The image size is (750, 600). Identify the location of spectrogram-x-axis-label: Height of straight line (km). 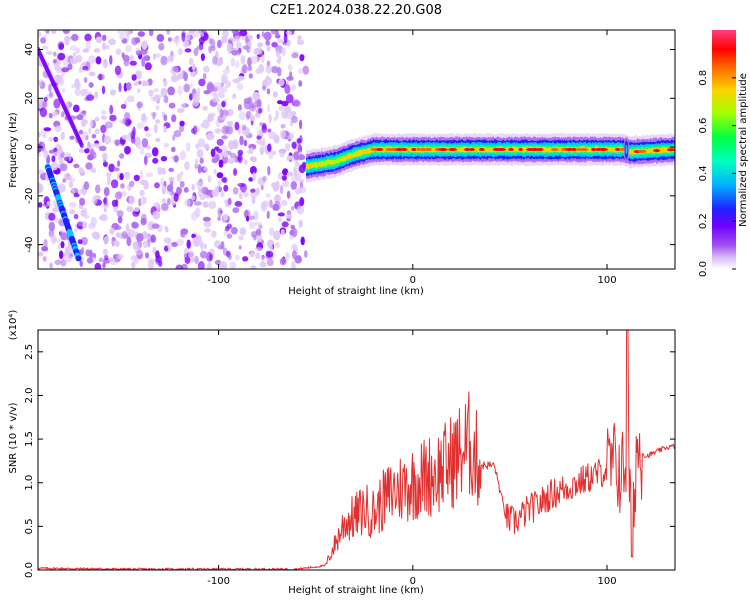
(356, 291).